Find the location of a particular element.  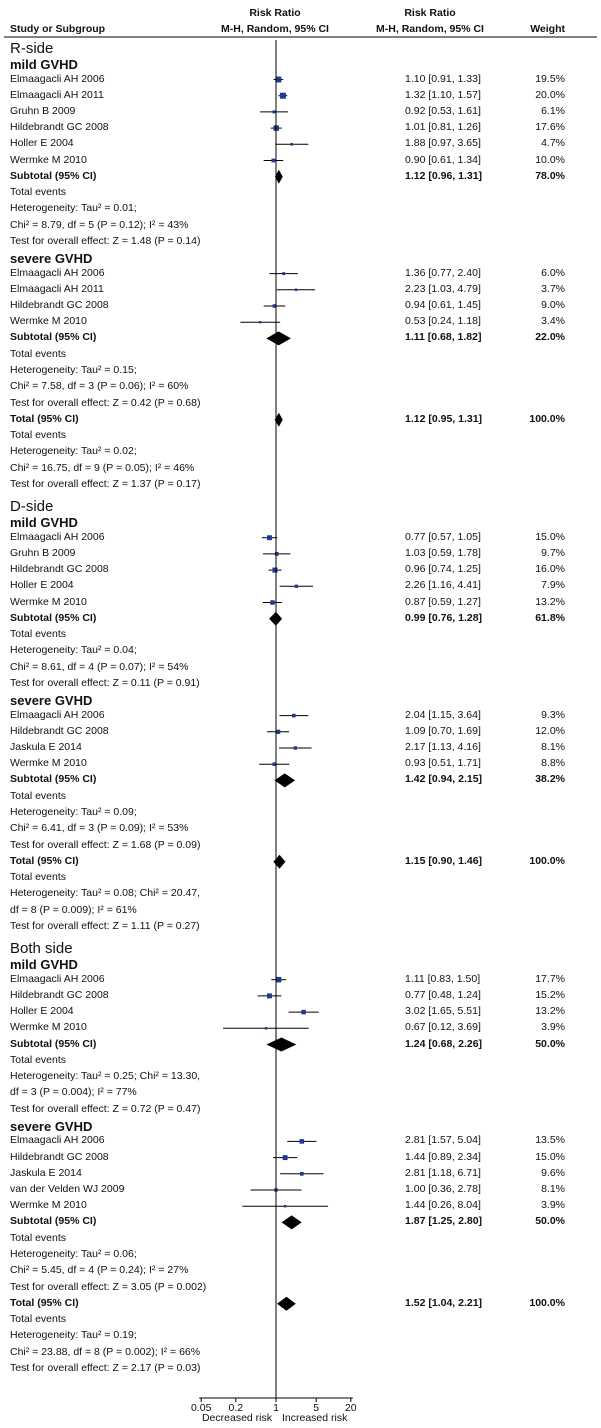

section-2-total-ci: 1.15 [0.90, 1.46] is located at coordinates (444, 860).